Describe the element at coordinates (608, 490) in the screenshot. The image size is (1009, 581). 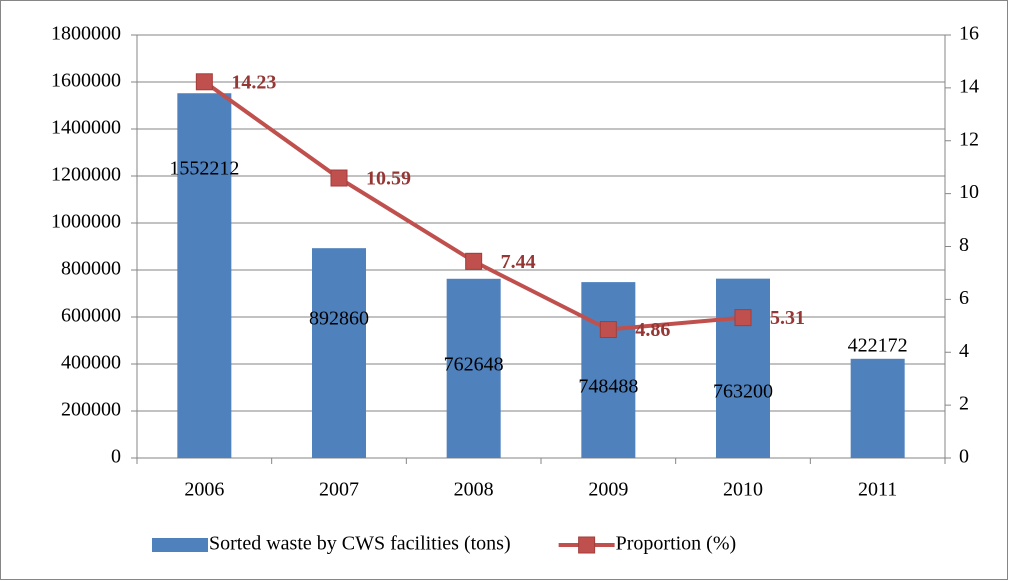
I see `x-tick-label: 2009` at that location.